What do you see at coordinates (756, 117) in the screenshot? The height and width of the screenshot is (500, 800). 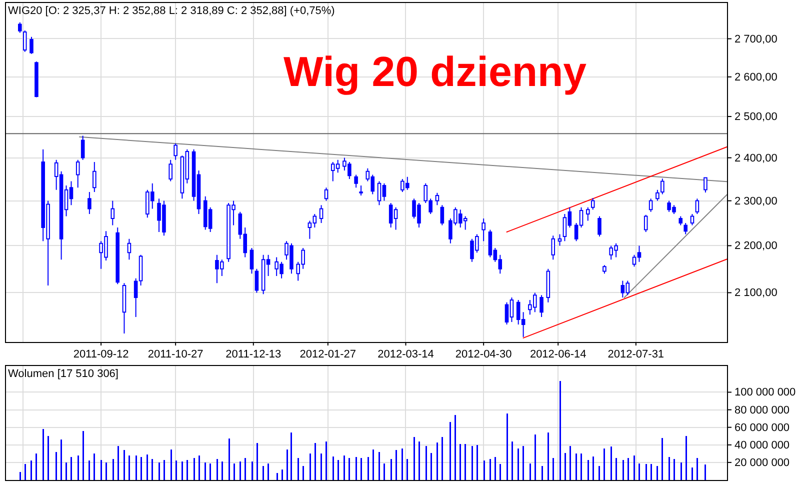 I see `y-tick-label: 2 500,00` at bounding box center [756, 117].